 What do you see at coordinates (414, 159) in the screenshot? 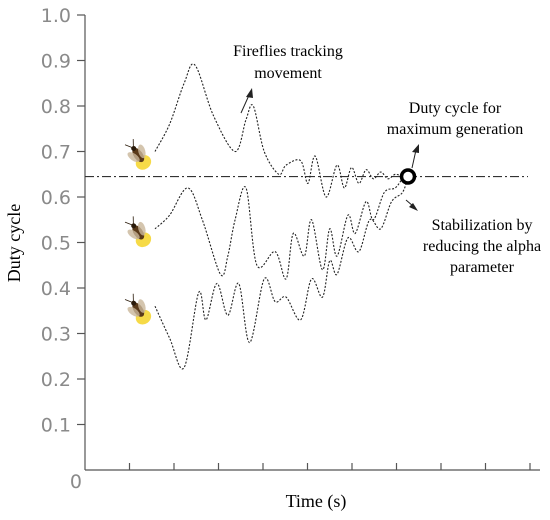
I see `pointer-optimum` at bounding box center [414, 159].